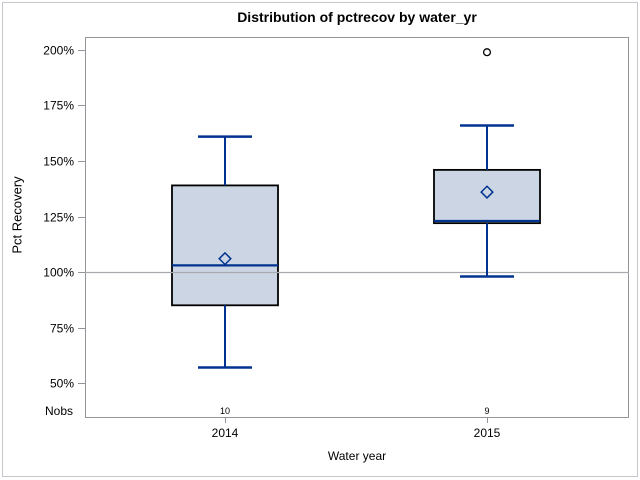 This screenshot has width=640, height=480. I want to click on y-tick-label: 75%, so click(62, 329).